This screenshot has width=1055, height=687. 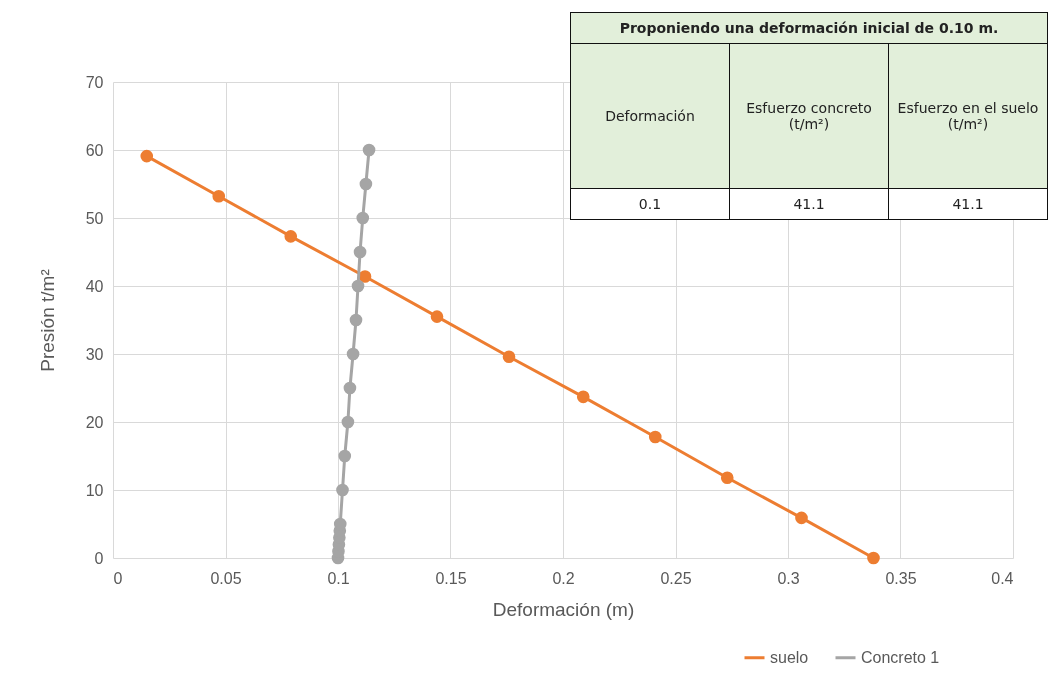 I want to click on y-tick-label: 0, so click(x=99, y=558).